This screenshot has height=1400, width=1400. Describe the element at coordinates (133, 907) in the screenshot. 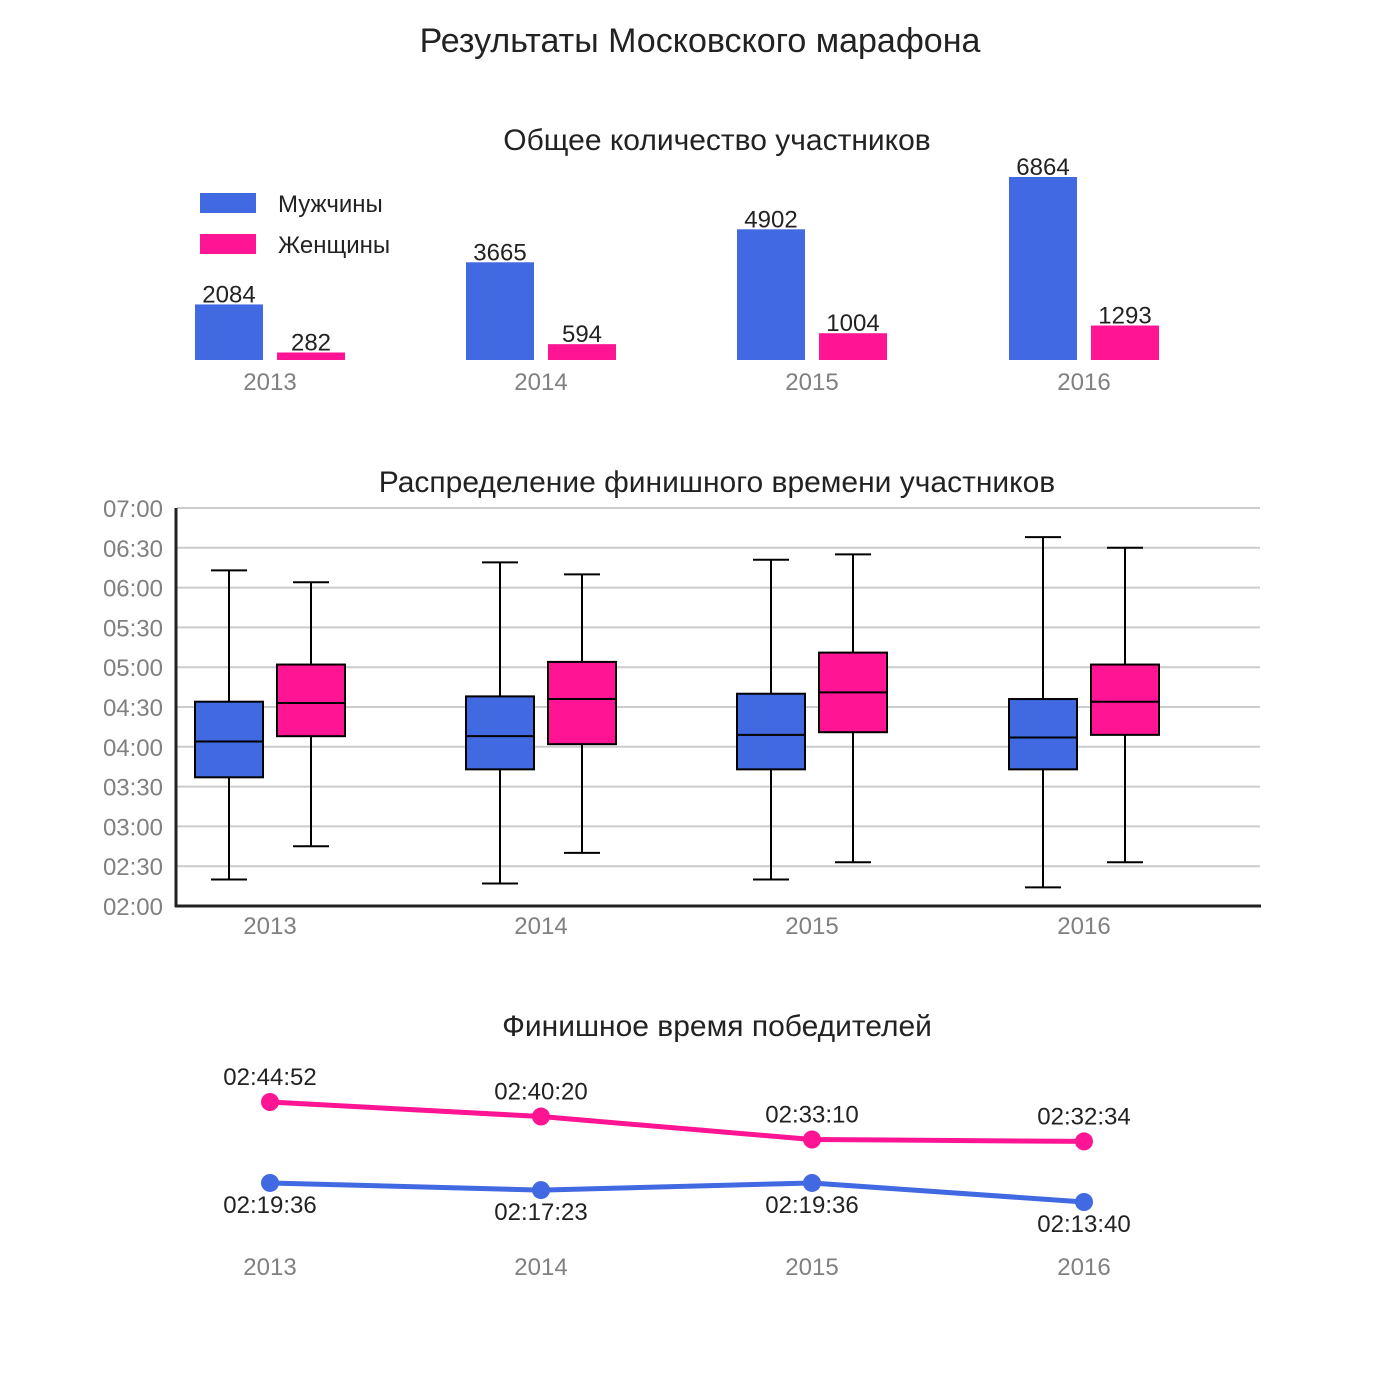

I see `y-tick-label: 02:00` at that location.